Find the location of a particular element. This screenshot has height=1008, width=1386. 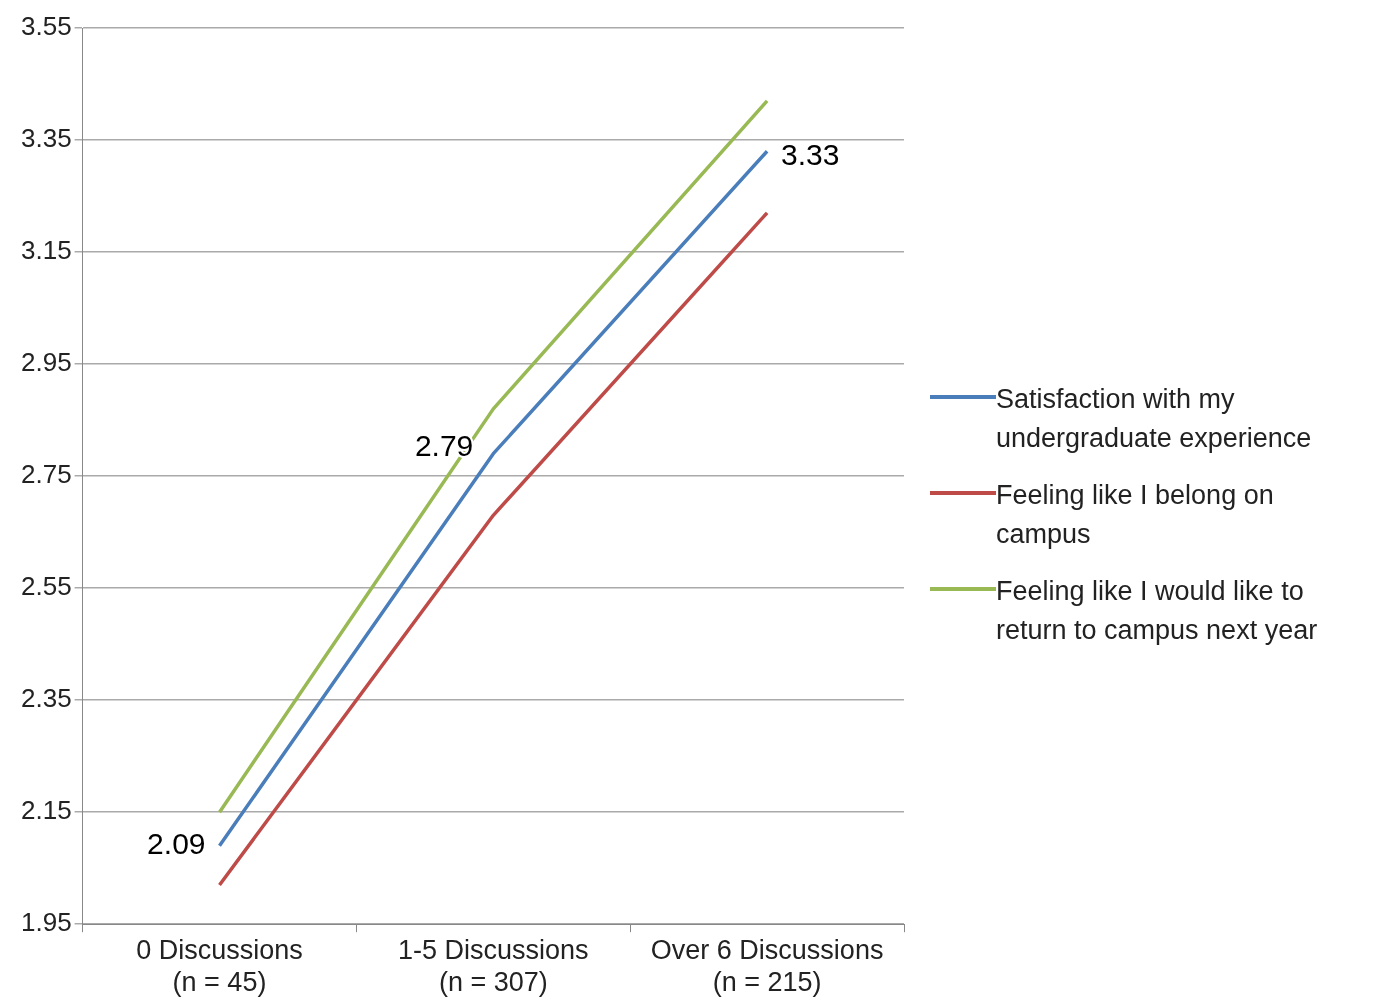

y-tick-label: 2.95 is located at coordinates (46, 362).